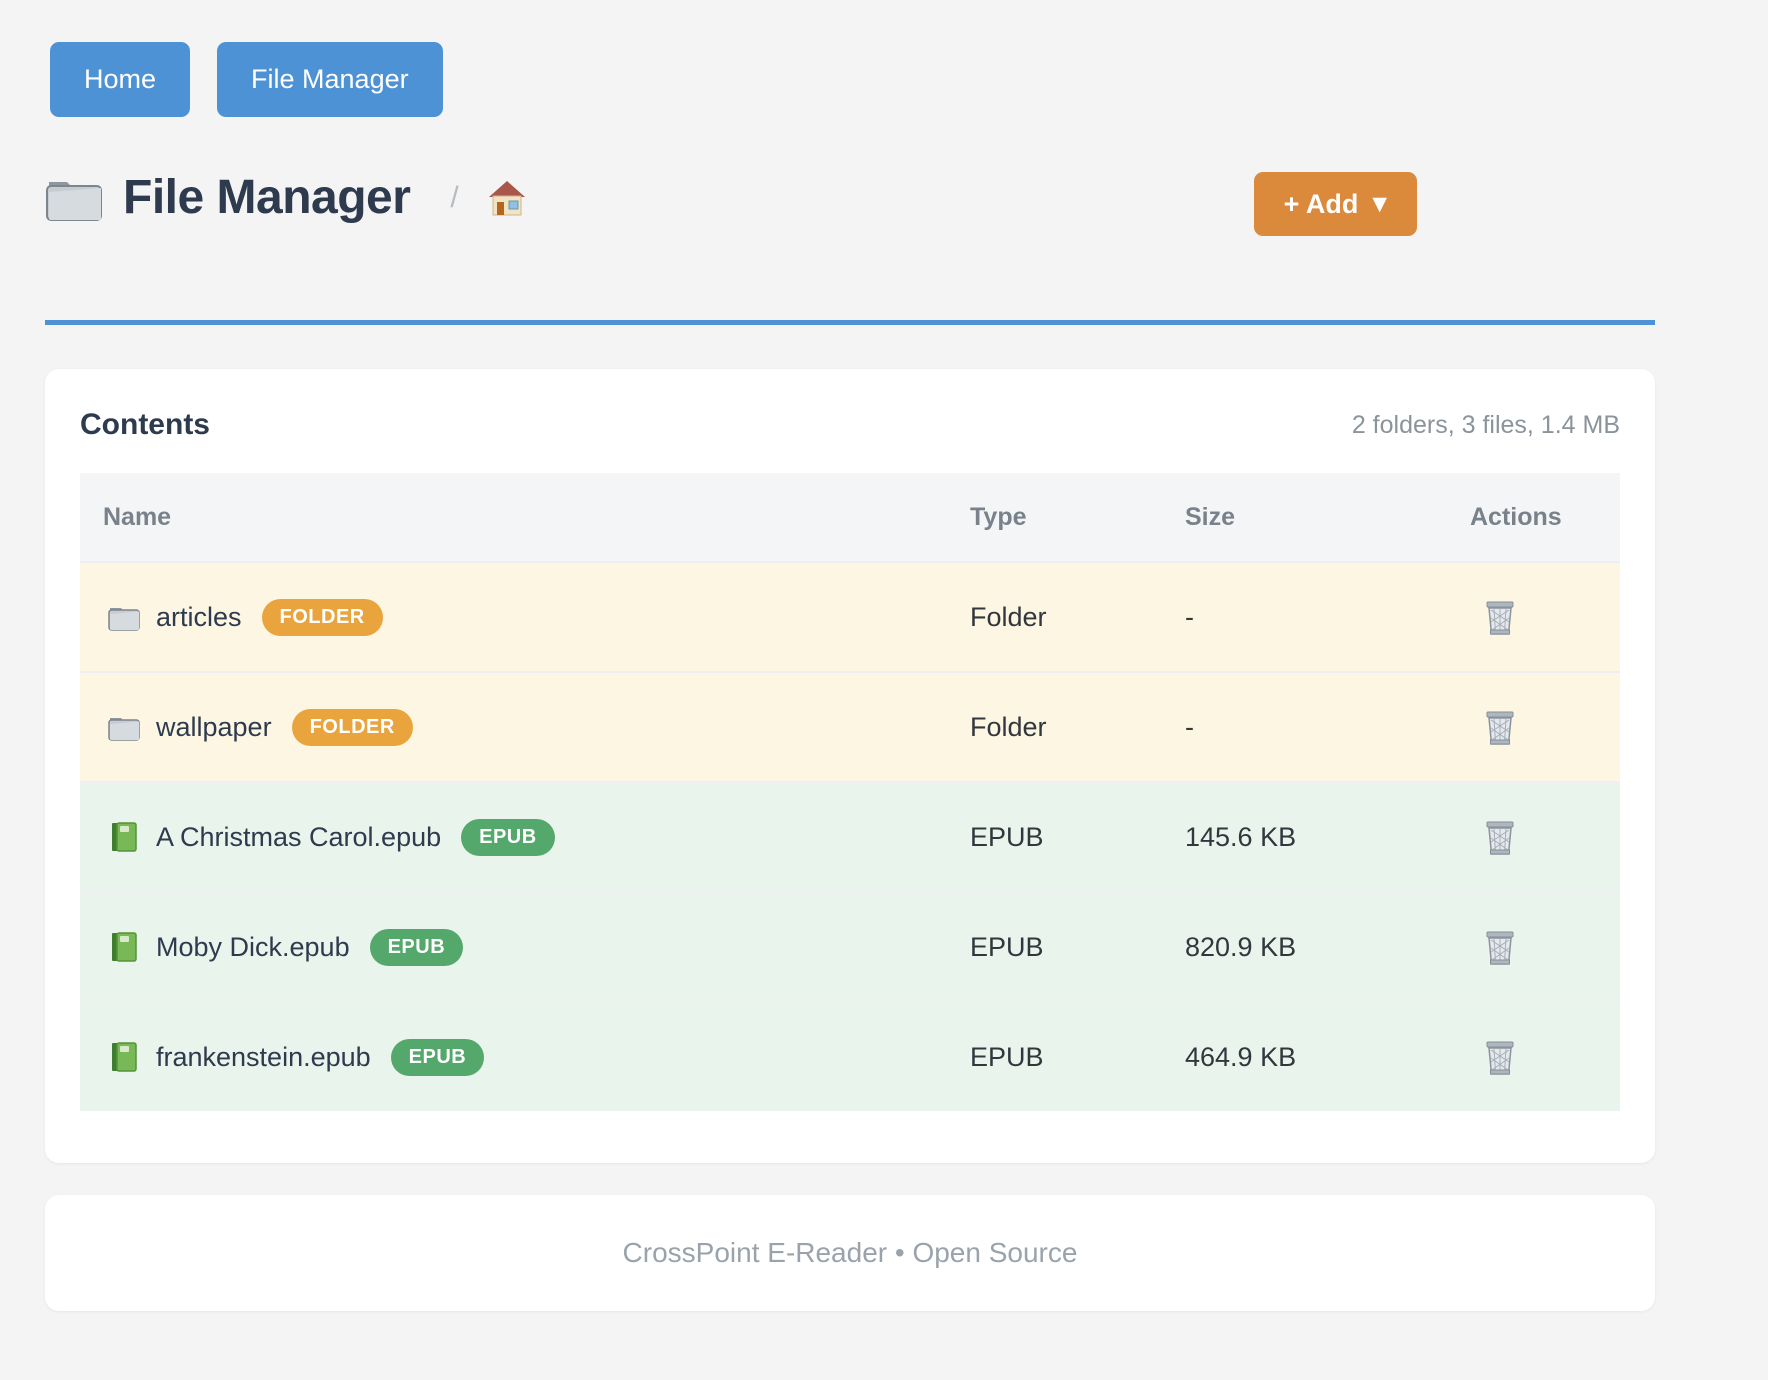 The image size is (1768, 1380). Describe the element at coordinates (267, 197) in the screenshot. I see `page-title: File Manager` at that location.